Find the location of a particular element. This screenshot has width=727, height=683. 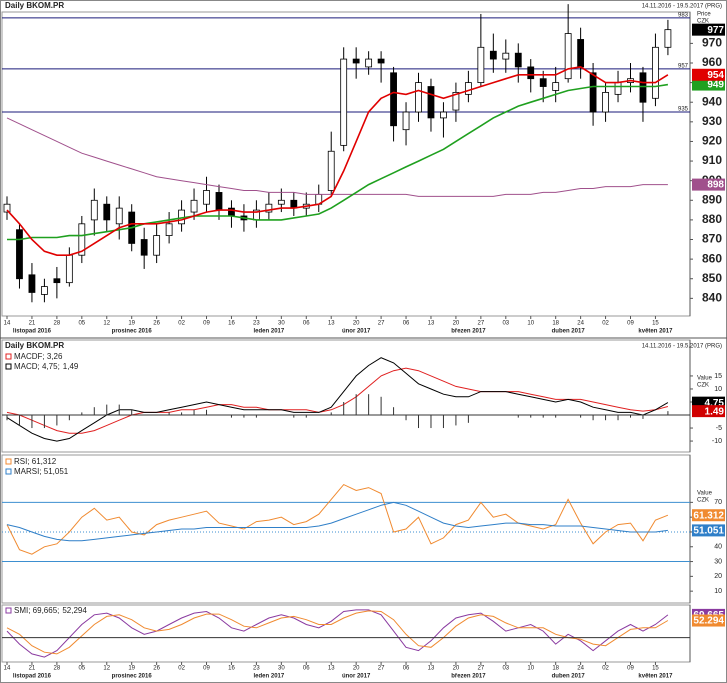

x-tick-label: 13 is located at coordinates (431, 669).